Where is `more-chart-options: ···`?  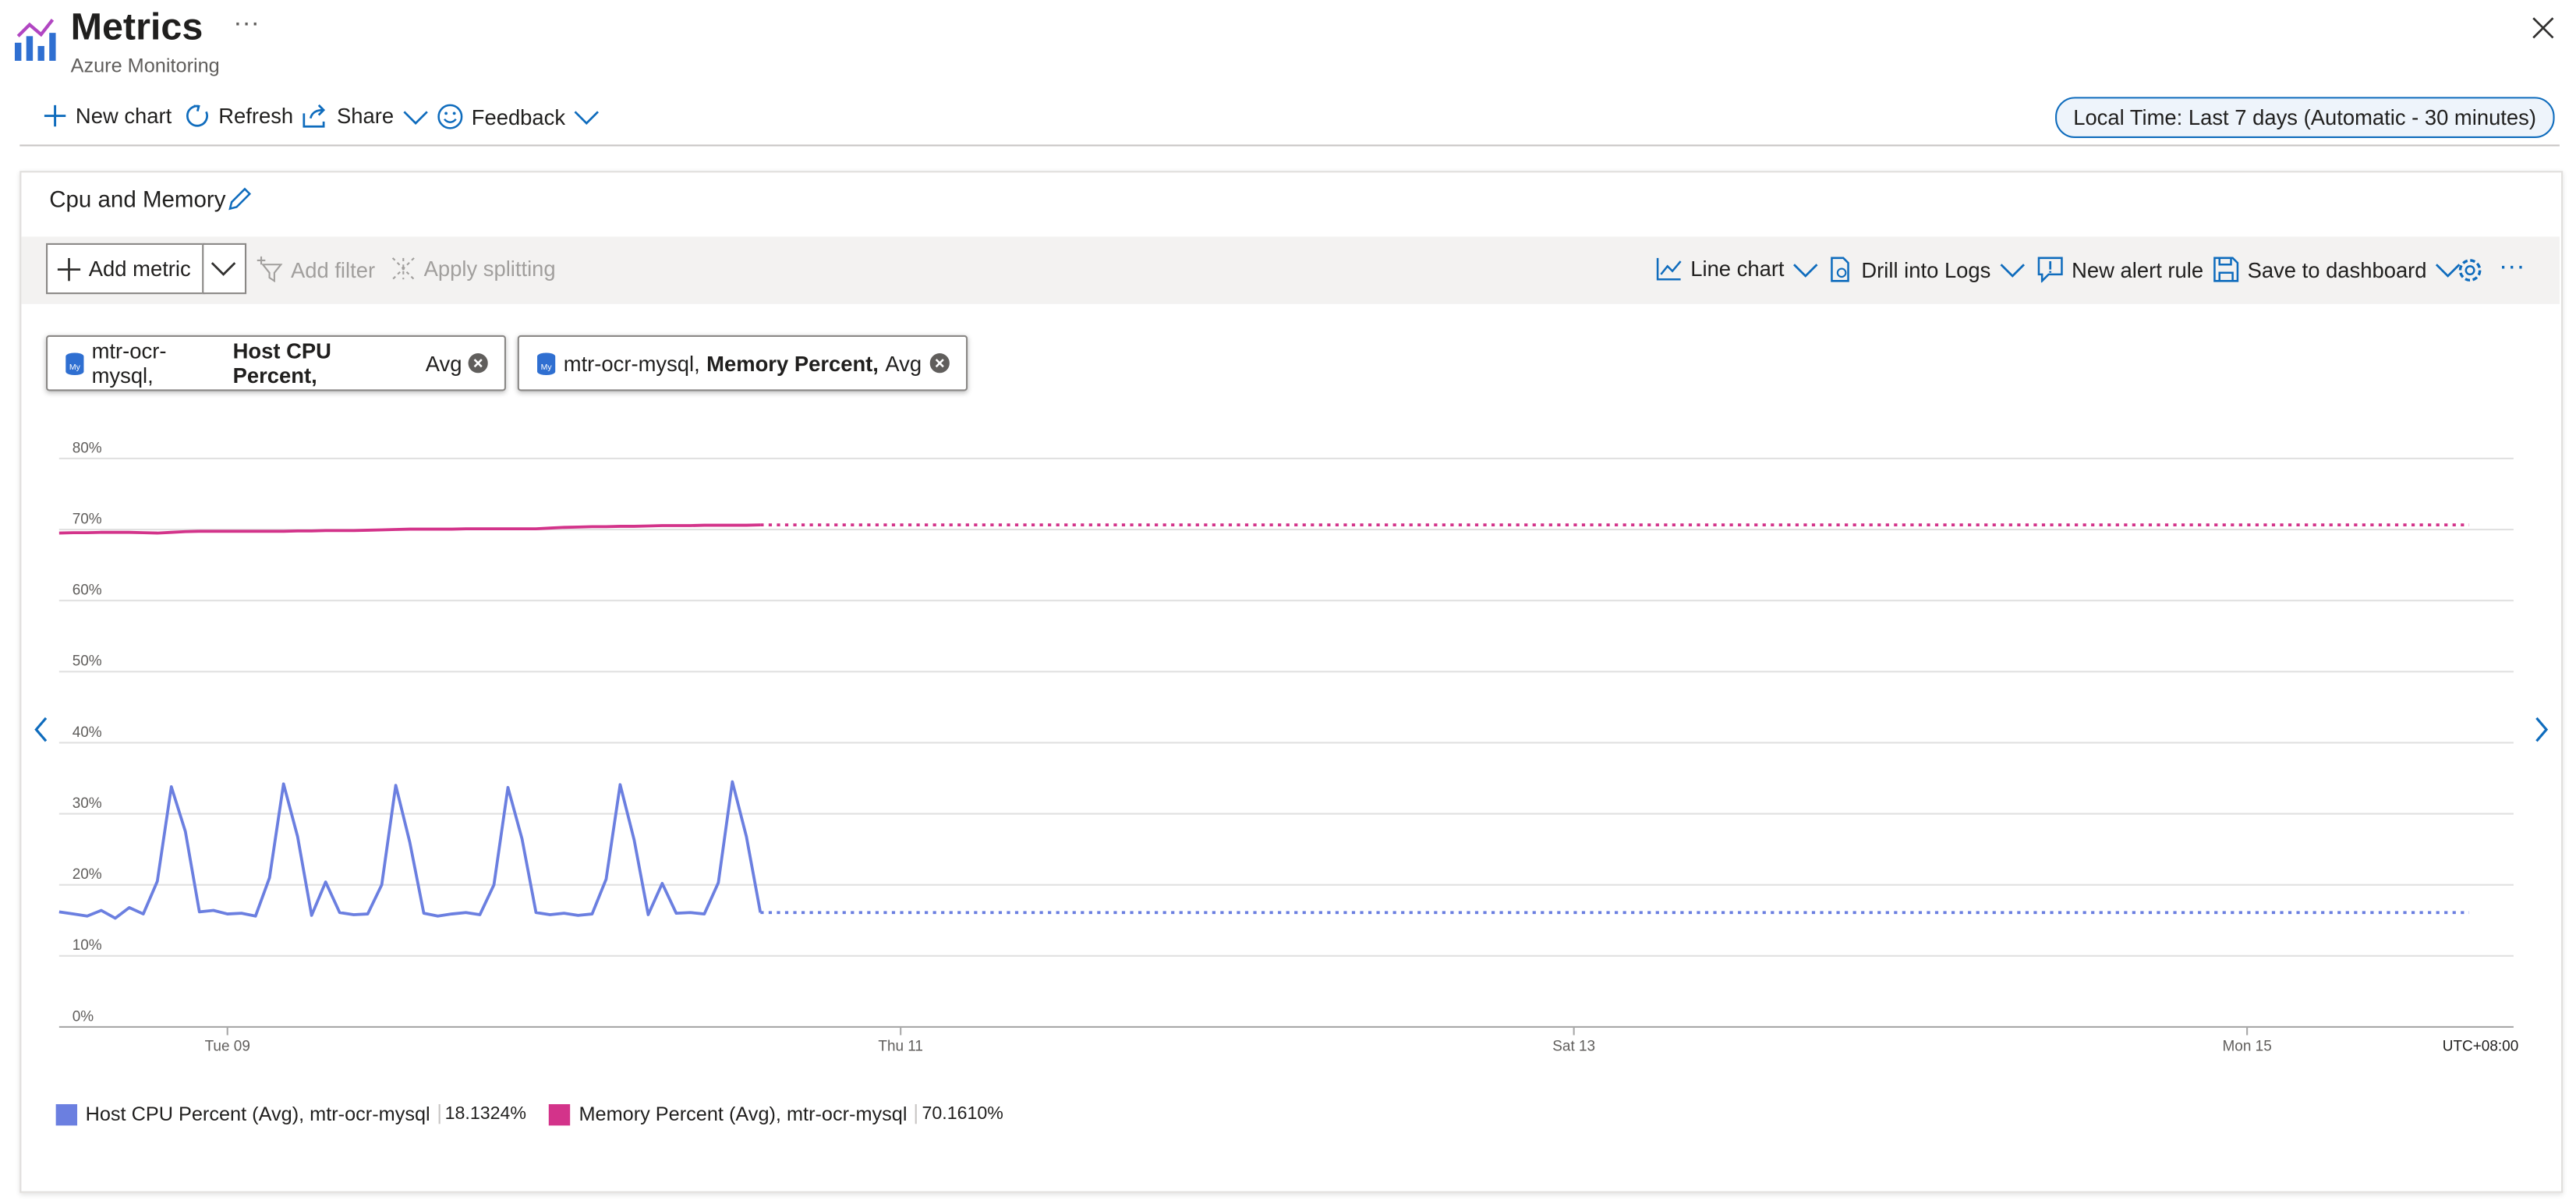 more-chart-options: ··· is located at coordinates (2511, 267).